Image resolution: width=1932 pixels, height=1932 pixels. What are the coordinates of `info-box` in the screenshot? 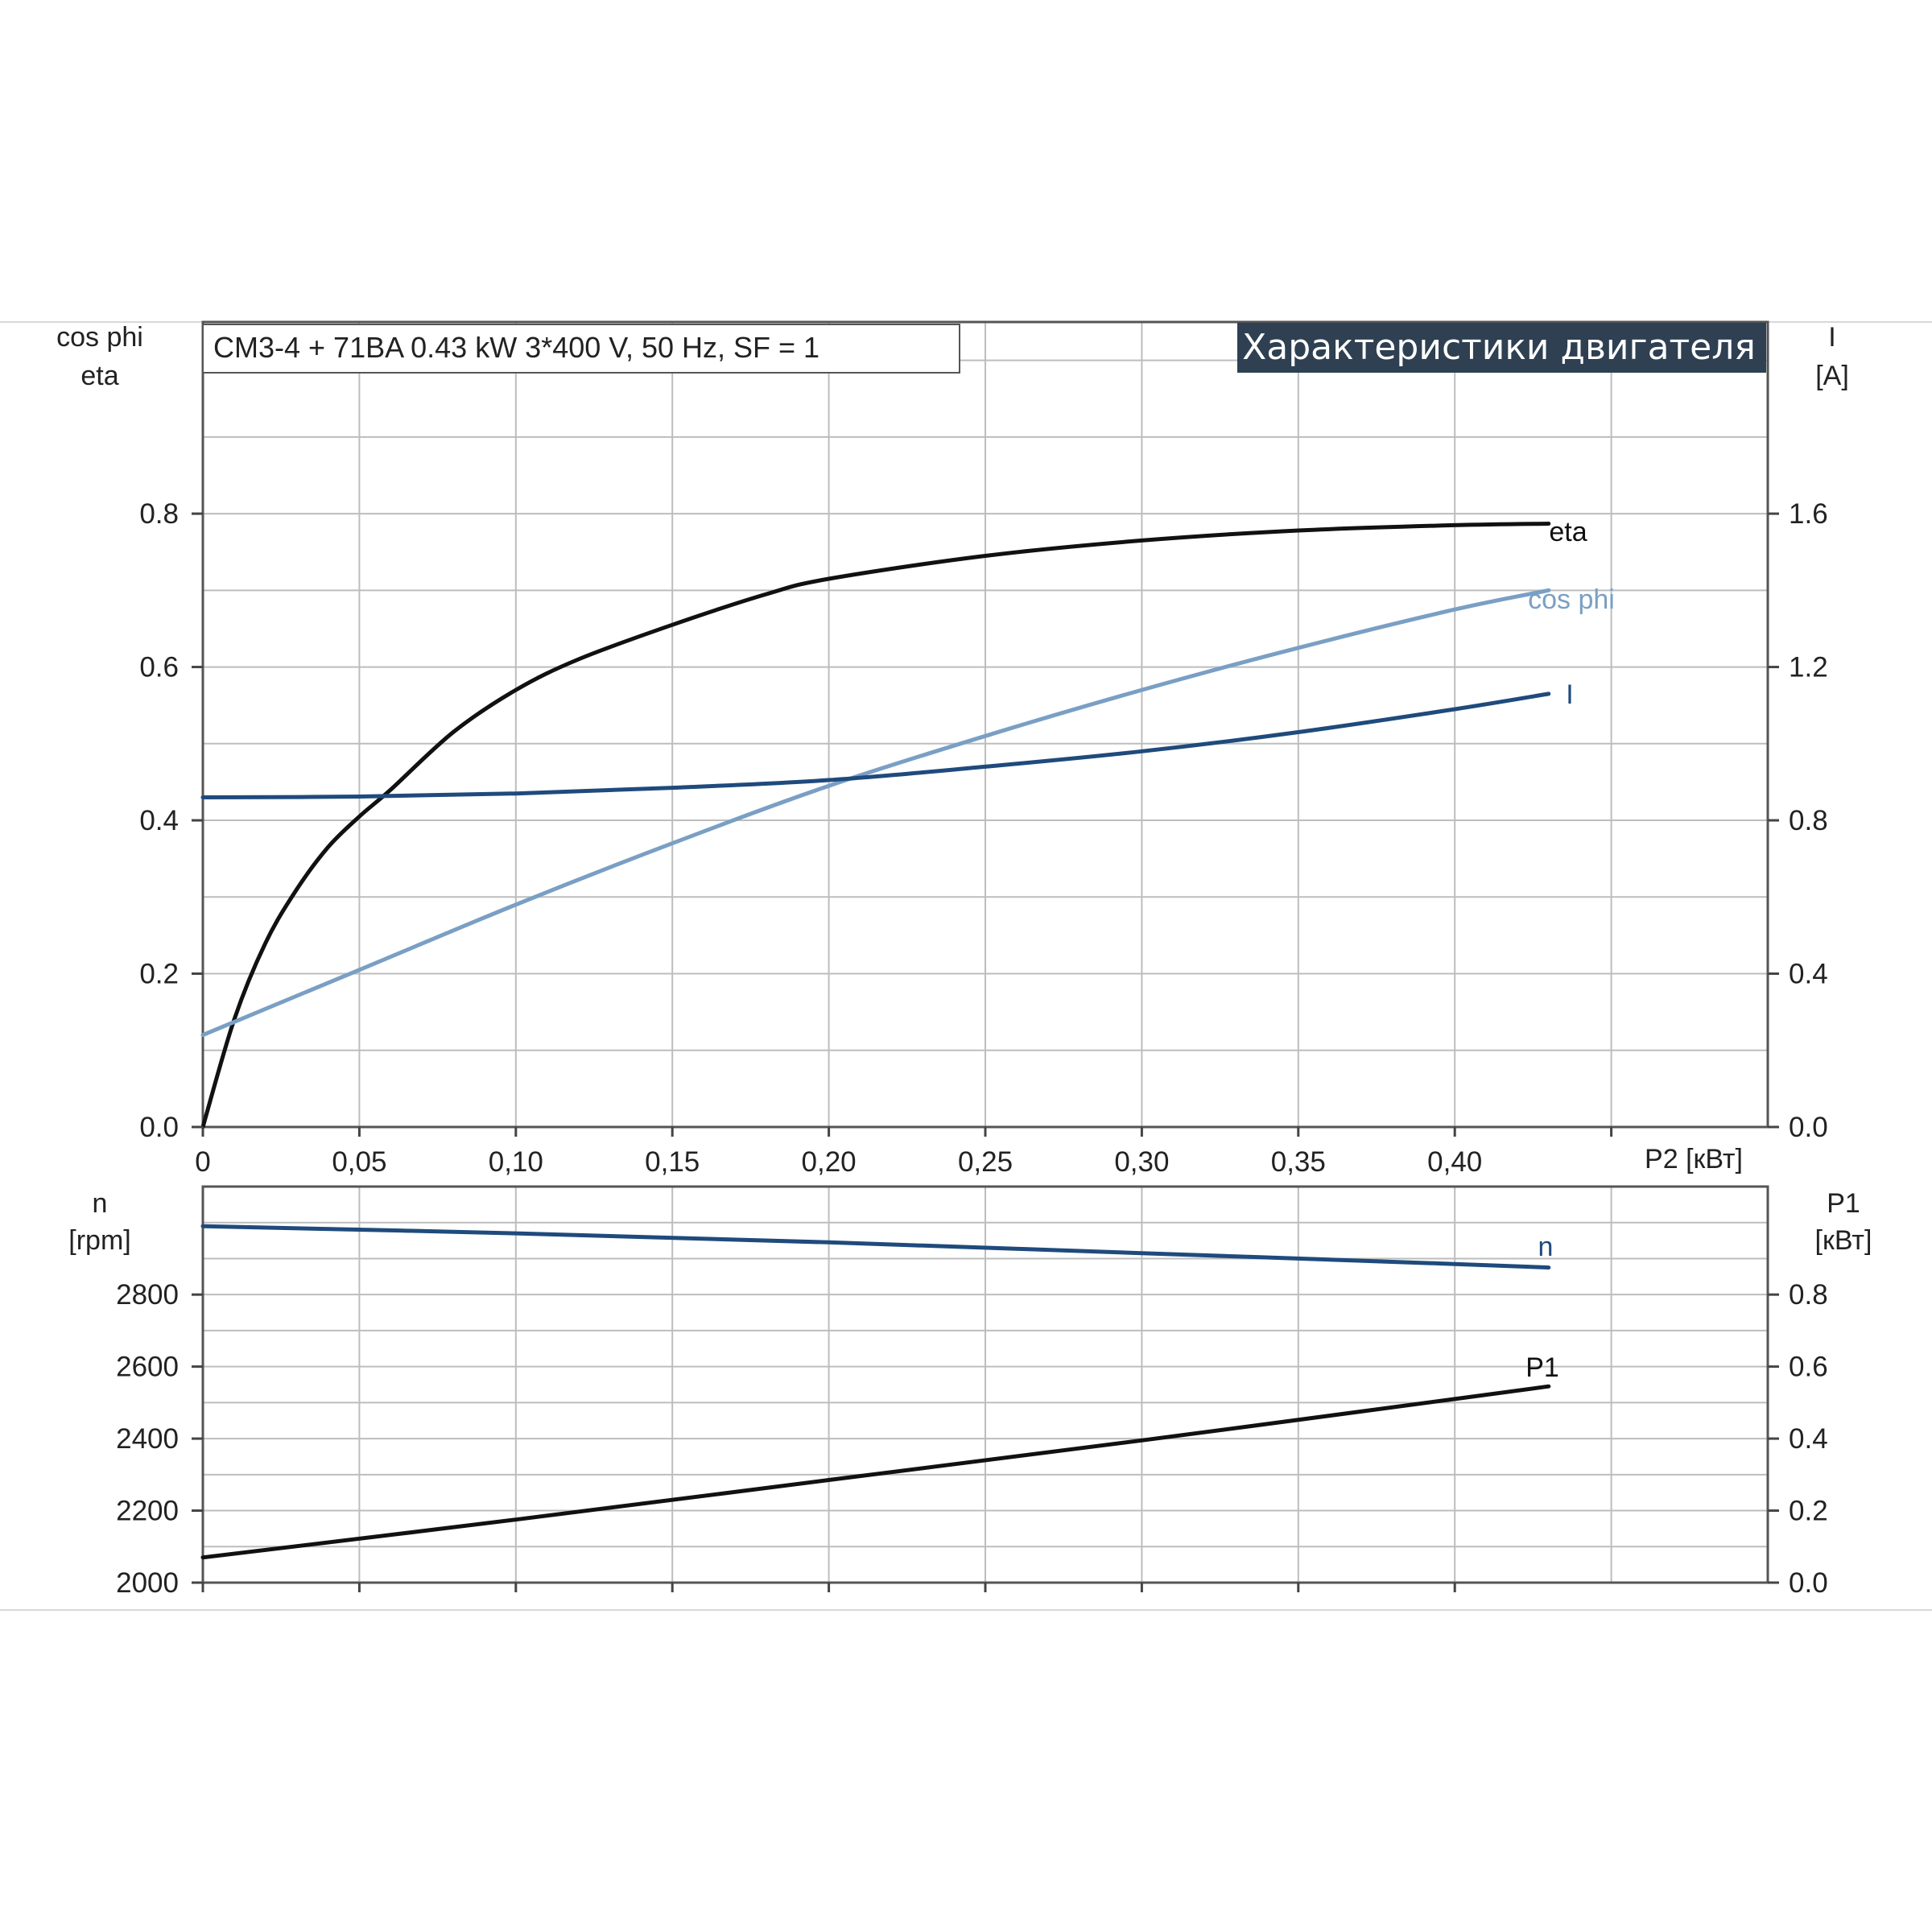 It's located at (581, 349).